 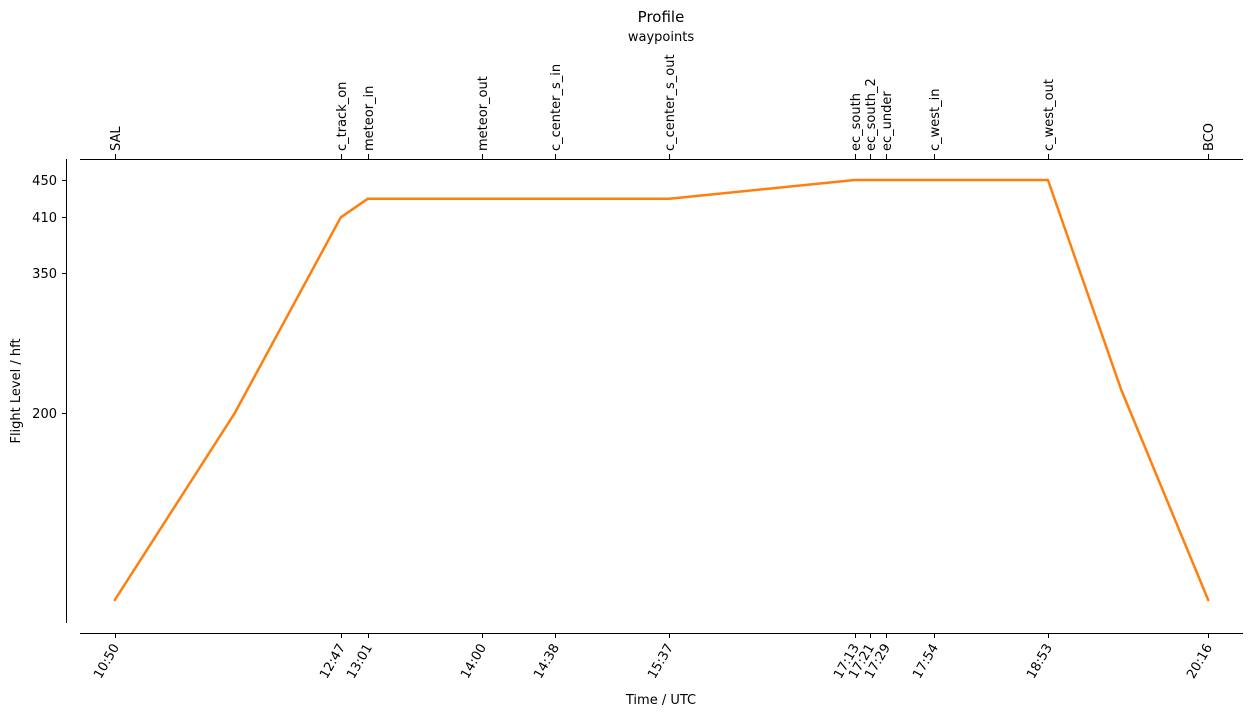 What do you see at coordinates (44, 414) in the screenshot?
I see `y-tick-label: 200` at bounding box center [44, 414].